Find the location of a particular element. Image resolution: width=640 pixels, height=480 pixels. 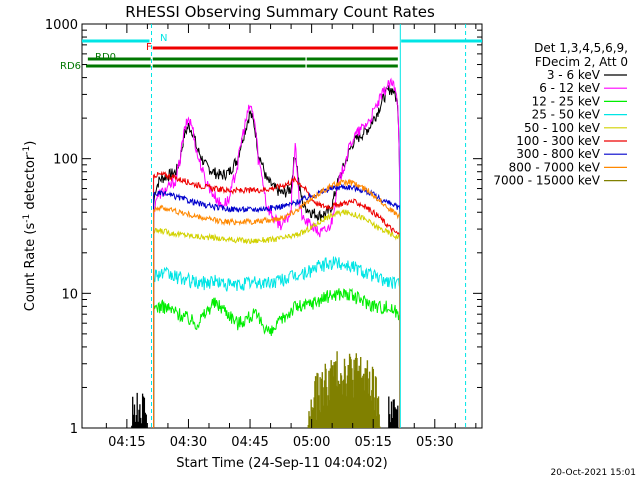

legend-entry-label: 6 - 12 keV is located at coordinates (570, 88).